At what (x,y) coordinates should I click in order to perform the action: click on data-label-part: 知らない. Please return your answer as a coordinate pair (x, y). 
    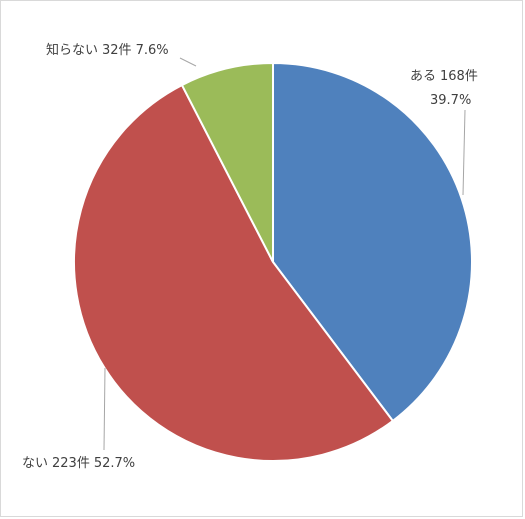
    Looking at the image, I should click on (72, 50).